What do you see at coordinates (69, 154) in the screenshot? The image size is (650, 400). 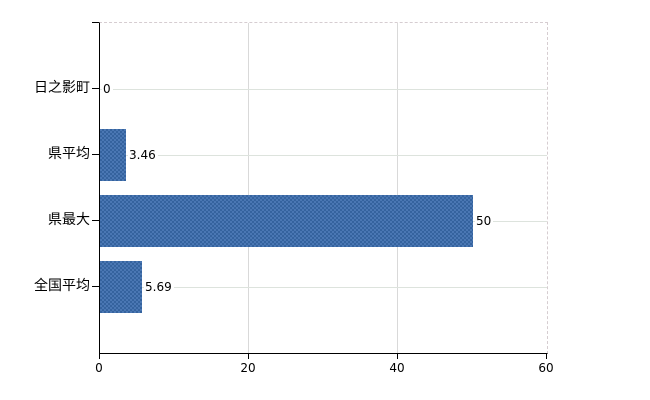 I see `category-label: 県平均` at bounding box center [69, 154].